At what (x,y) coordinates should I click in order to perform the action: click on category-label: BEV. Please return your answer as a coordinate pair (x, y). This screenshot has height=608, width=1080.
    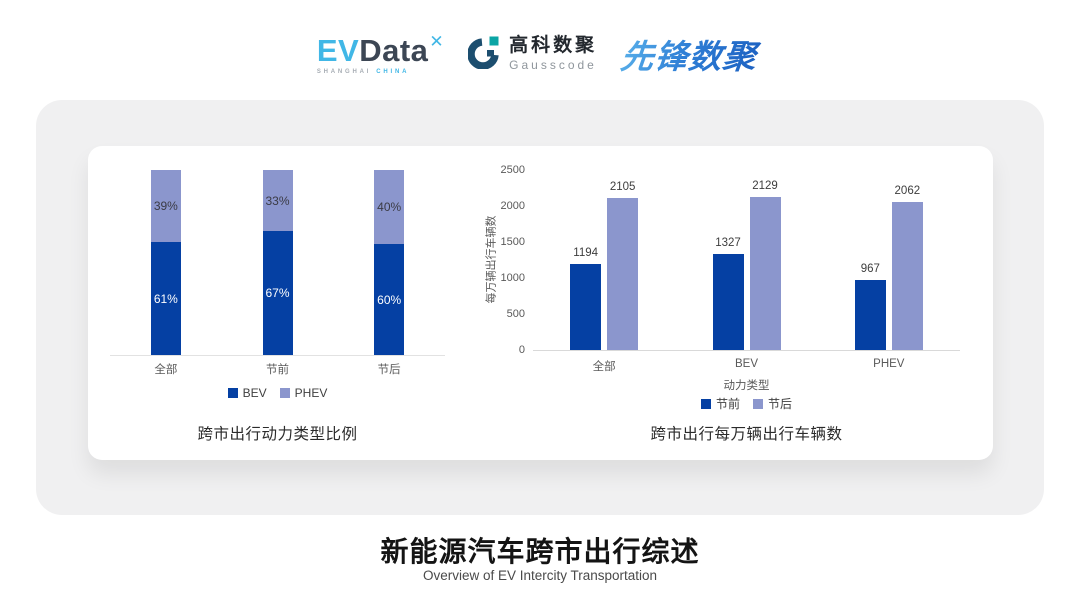
    Looking at the image, I should click on (746, 364).